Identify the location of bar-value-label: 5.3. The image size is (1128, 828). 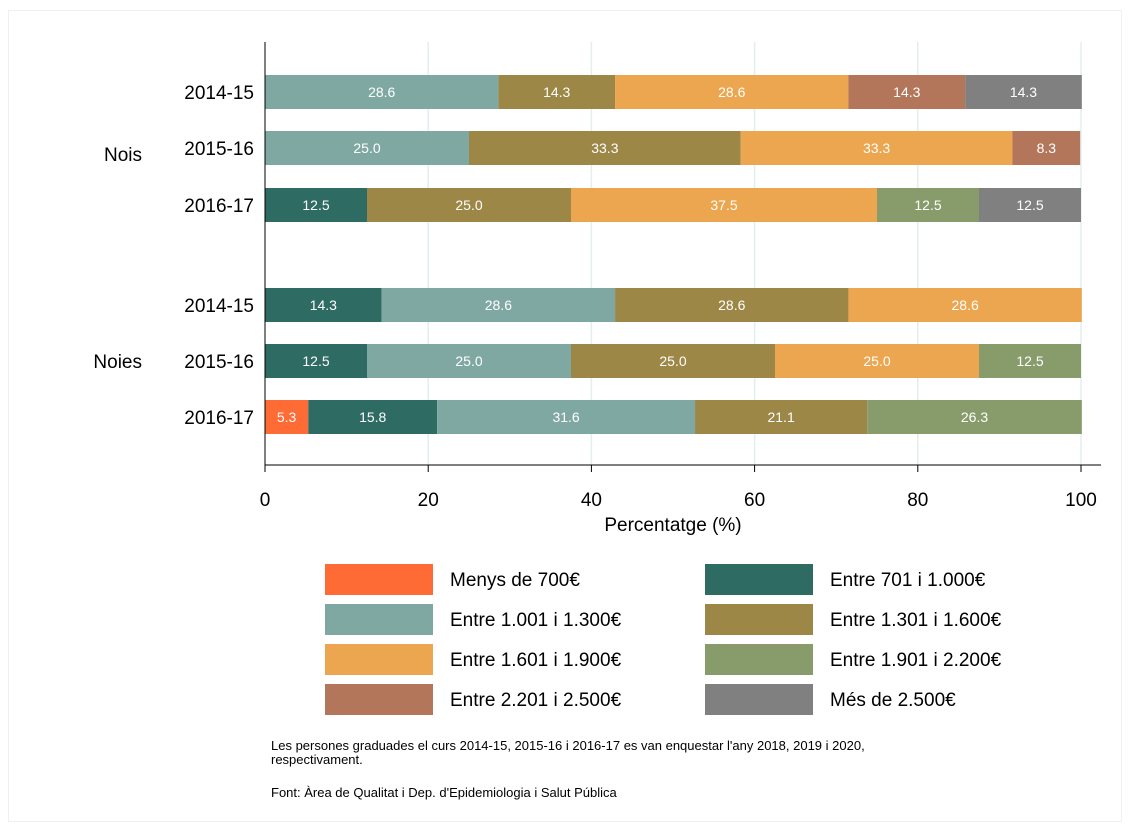
(287, 417).